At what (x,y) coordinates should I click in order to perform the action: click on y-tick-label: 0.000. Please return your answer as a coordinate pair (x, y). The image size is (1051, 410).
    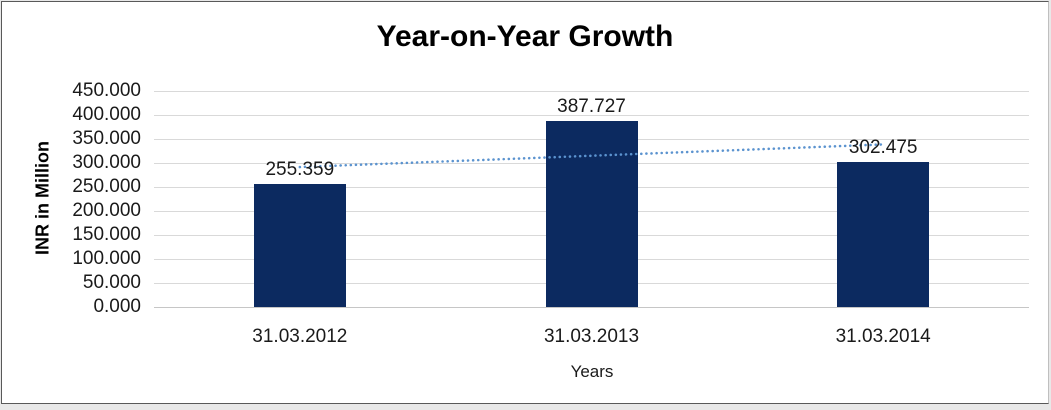
    Looking at the image, I should click on (117, 306).